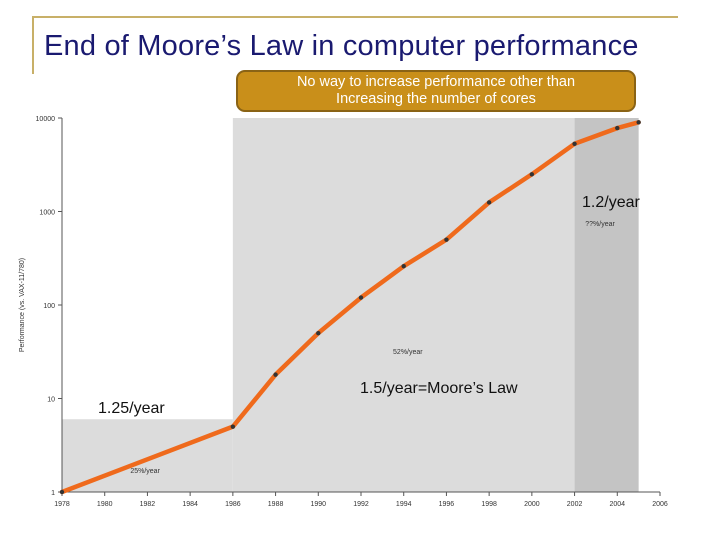  Describe the element at coordinates (33, 45) in the screenshot. I see `slide-frame-left` at that location.